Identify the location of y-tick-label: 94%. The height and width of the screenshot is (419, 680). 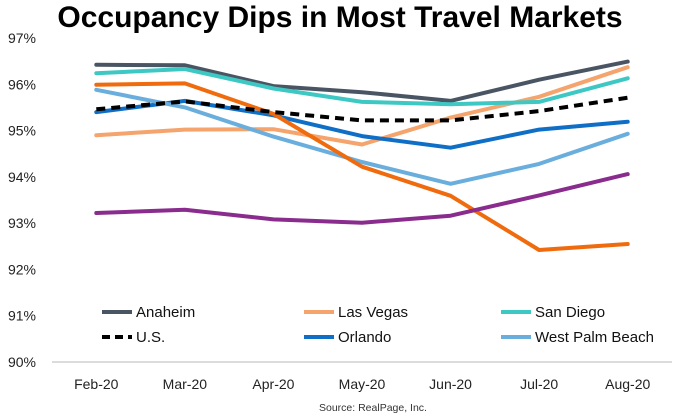
(22, 177).